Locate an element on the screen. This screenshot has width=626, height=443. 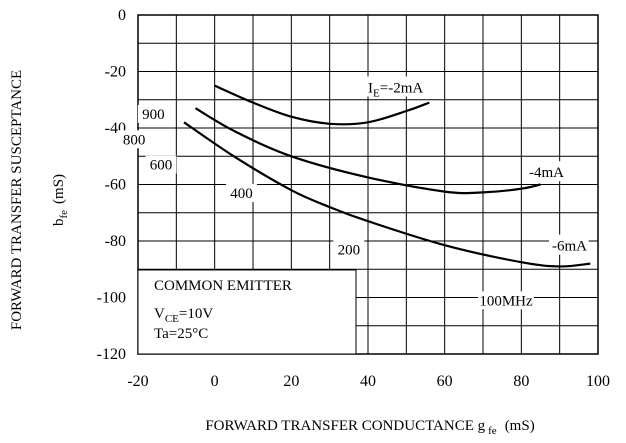
conditions-line2: VCE=10V is located at coordinates (183, 315).